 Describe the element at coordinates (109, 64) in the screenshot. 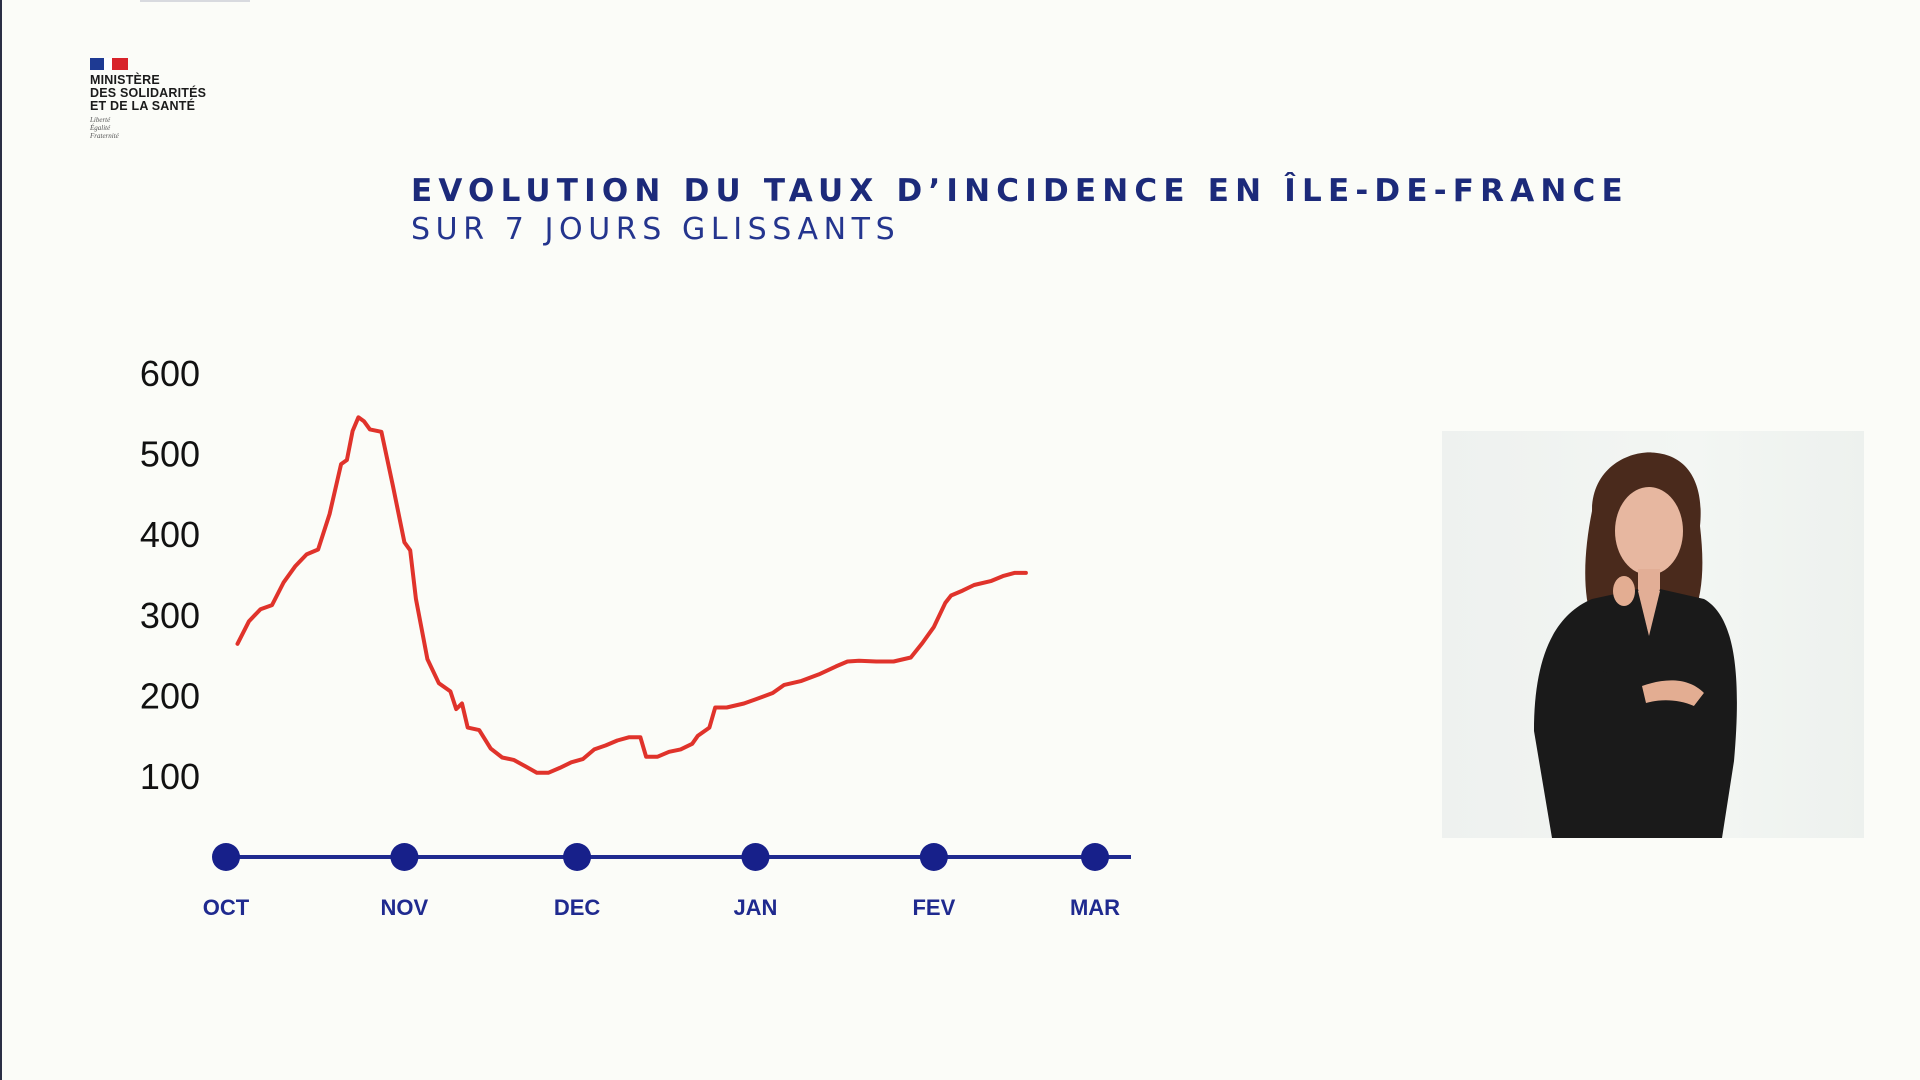

I see `french-flag-icon` at that location.